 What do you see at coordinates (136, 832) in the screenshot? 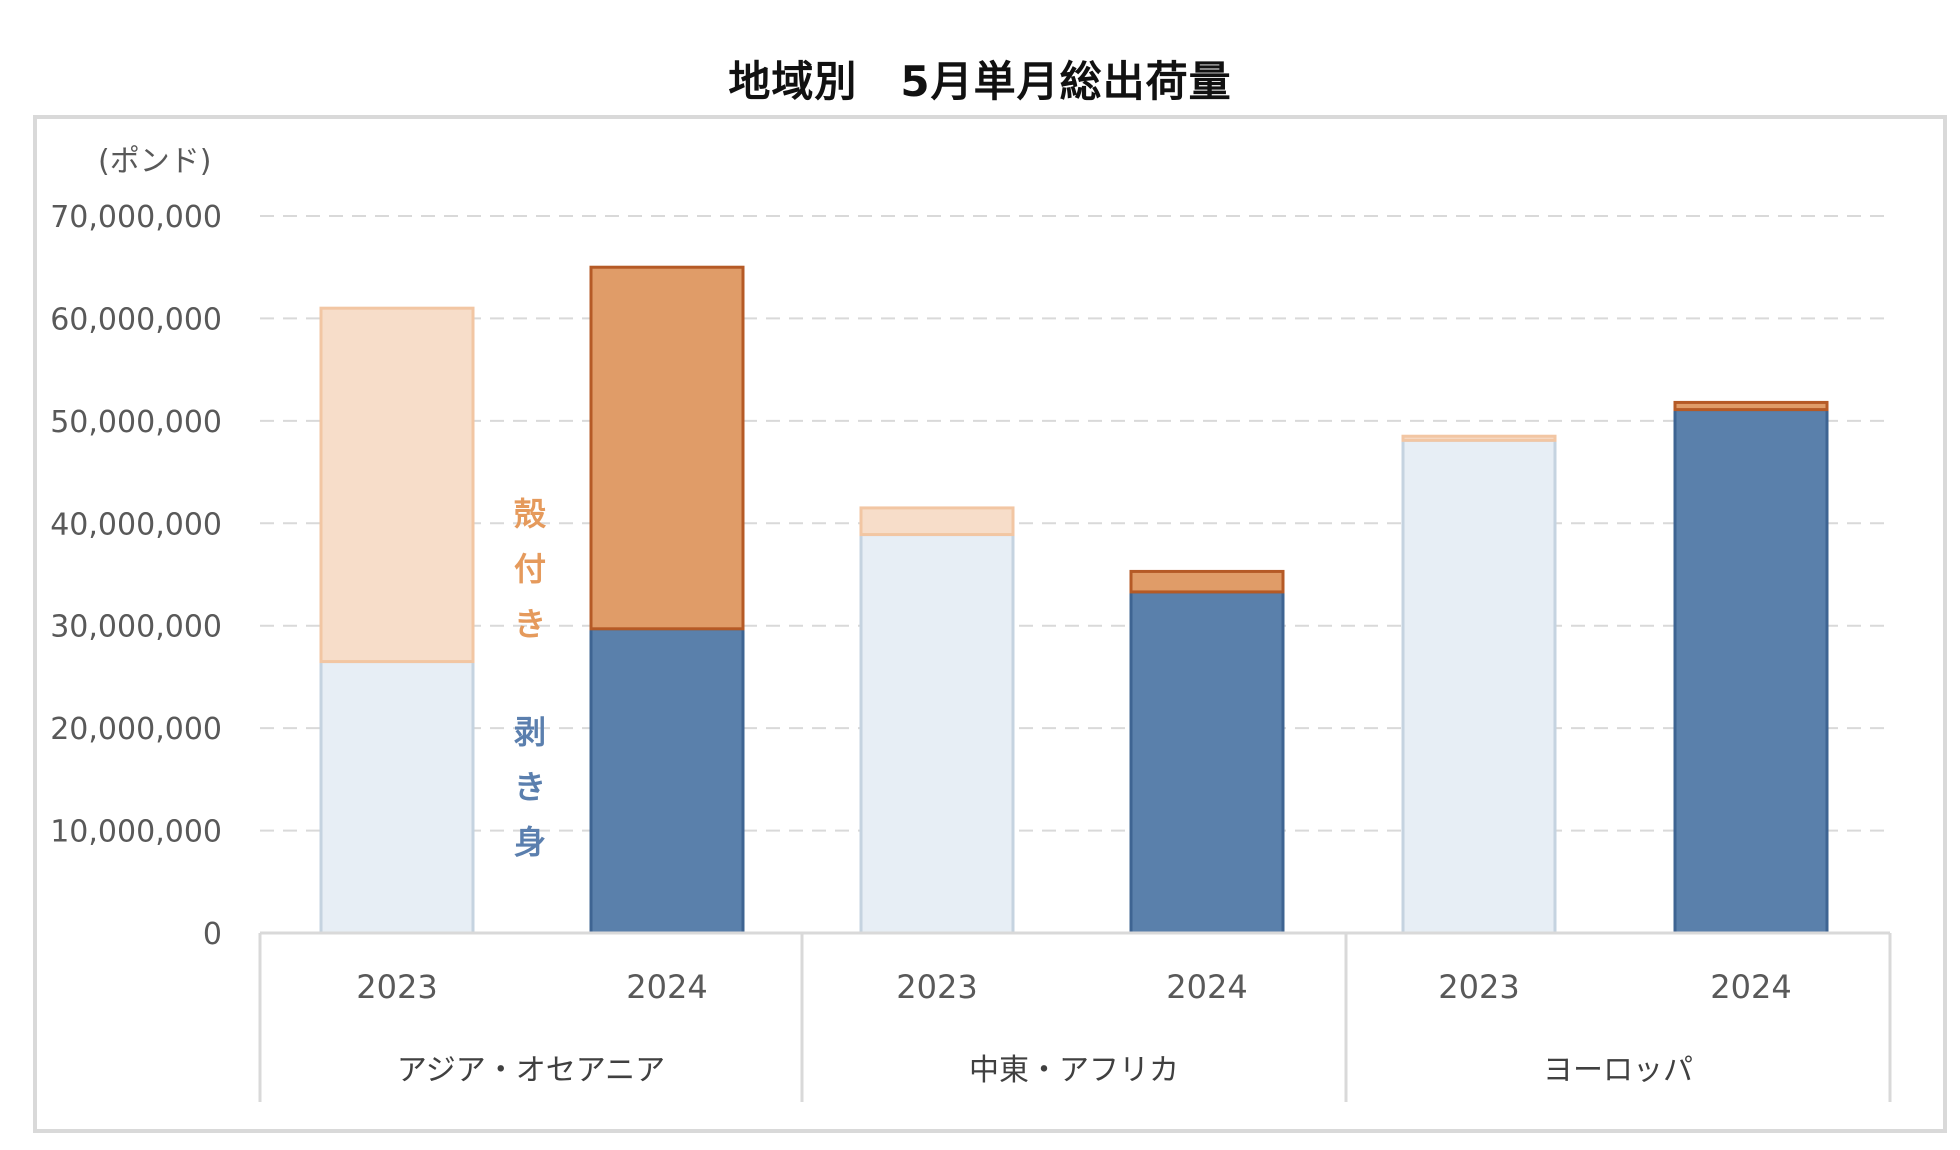
I see `y-tick-label: 10,000,000` at bounding box center [136, 832].